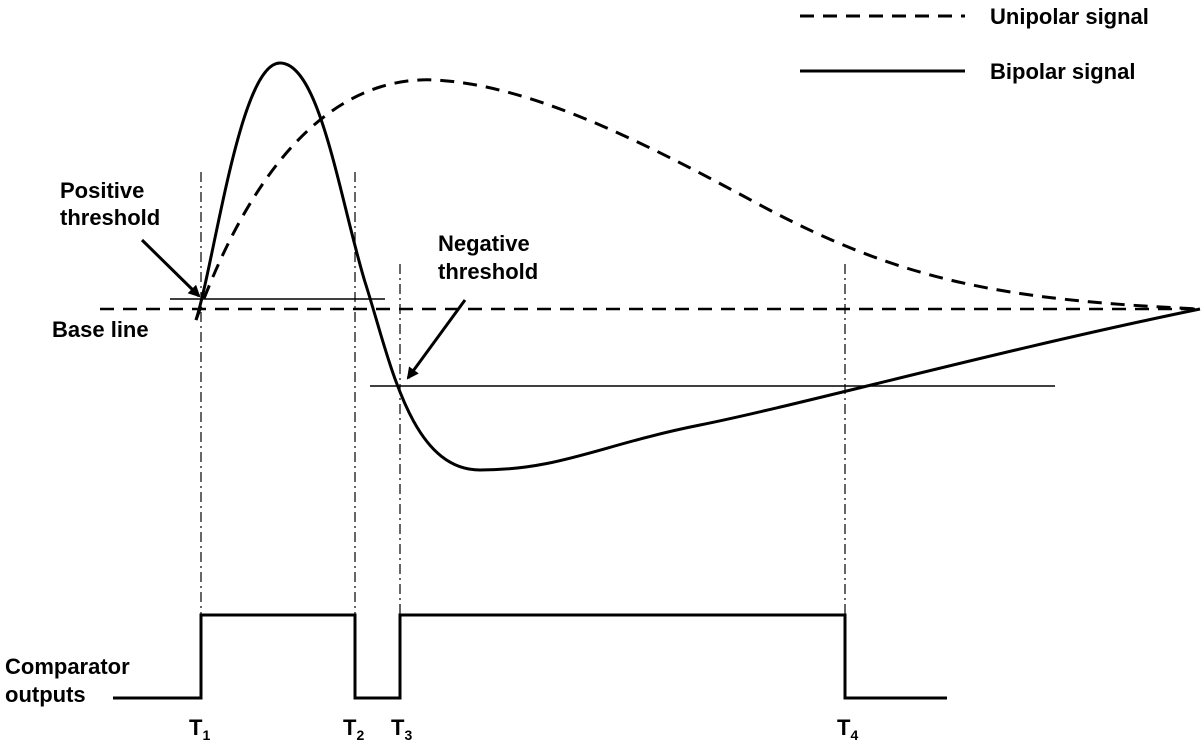  I want to click on negative-threshold-label: Negative, so click(484, 243).